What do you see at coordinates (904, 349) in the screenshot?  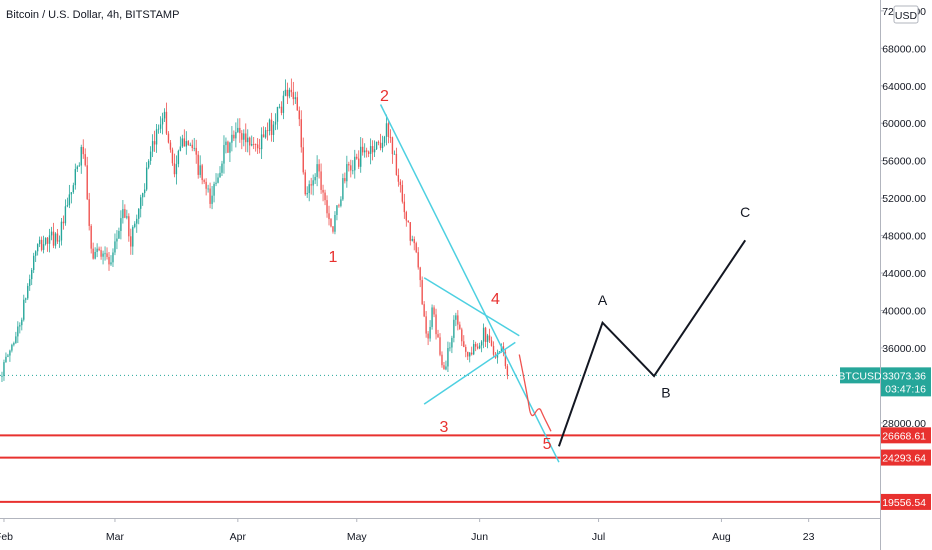 I see `price-tick-label: 36000.00` at bounding box center [904, 349].